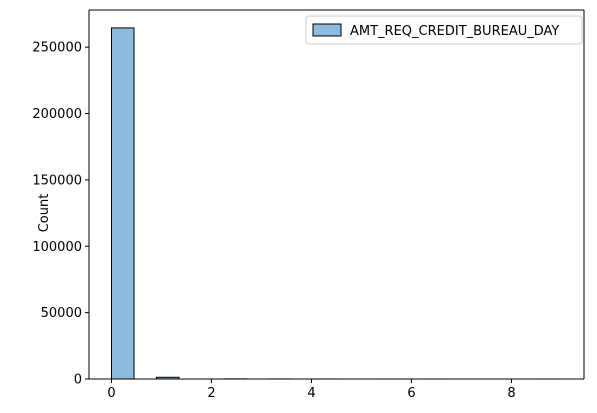  I want to click on legend-frame, so click(444, 30).